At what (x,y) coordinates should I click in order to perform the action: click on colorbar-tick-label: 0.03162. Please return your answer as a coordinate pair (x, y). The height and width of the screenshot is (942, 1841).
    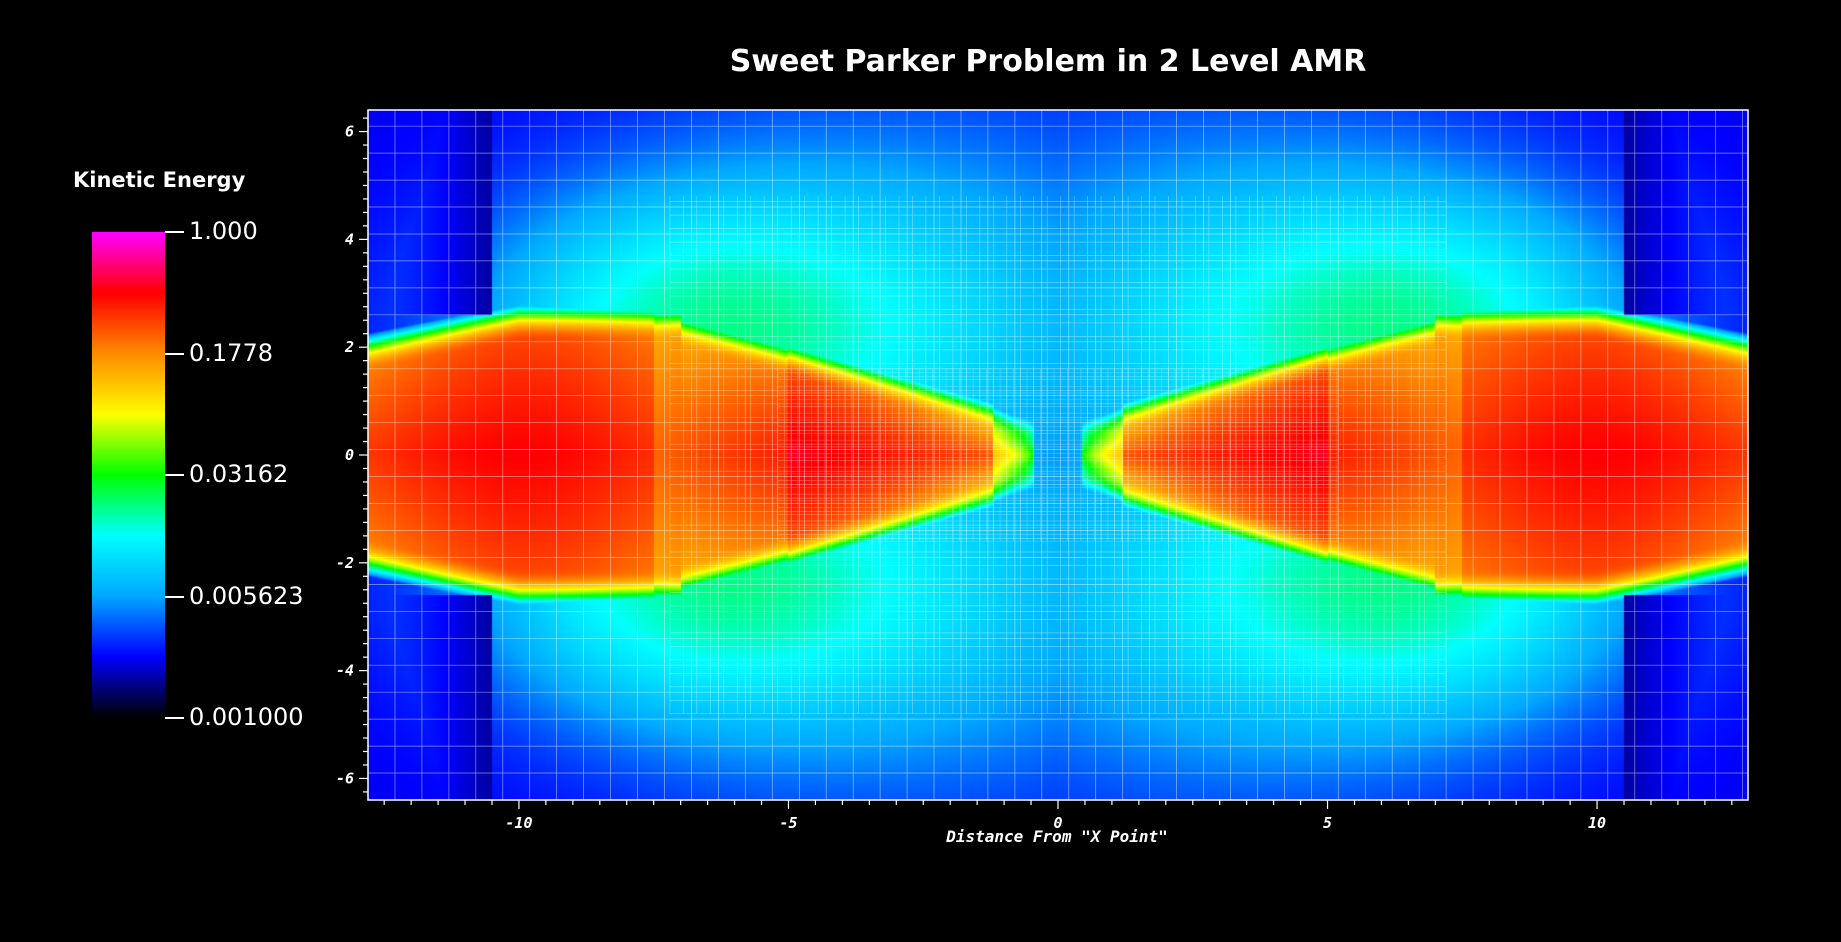
    Looking at the image, I should click on (239, 474).